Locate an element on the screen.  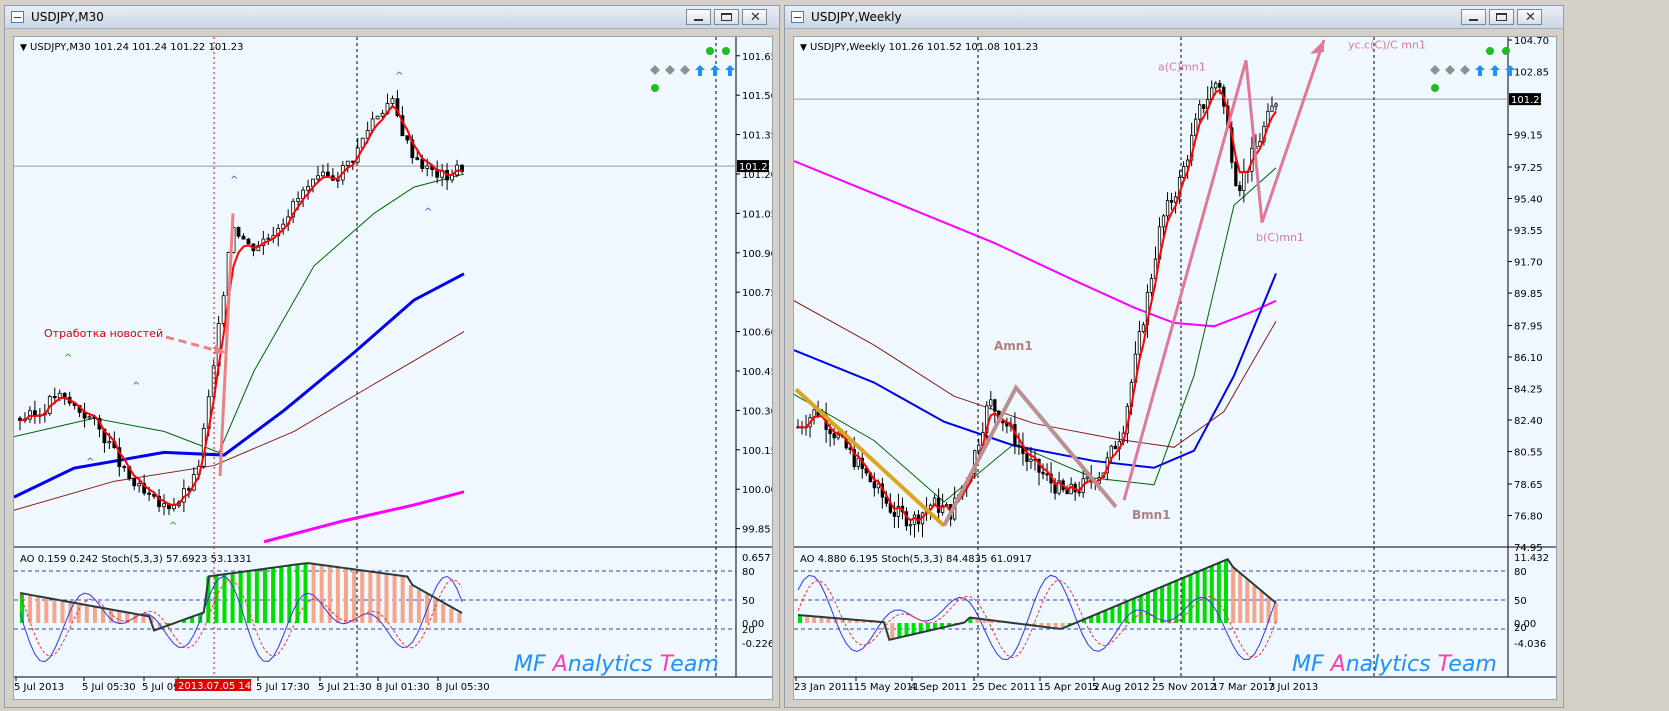
price-tick-label: 101.05 is located at coordinates (757, 214).